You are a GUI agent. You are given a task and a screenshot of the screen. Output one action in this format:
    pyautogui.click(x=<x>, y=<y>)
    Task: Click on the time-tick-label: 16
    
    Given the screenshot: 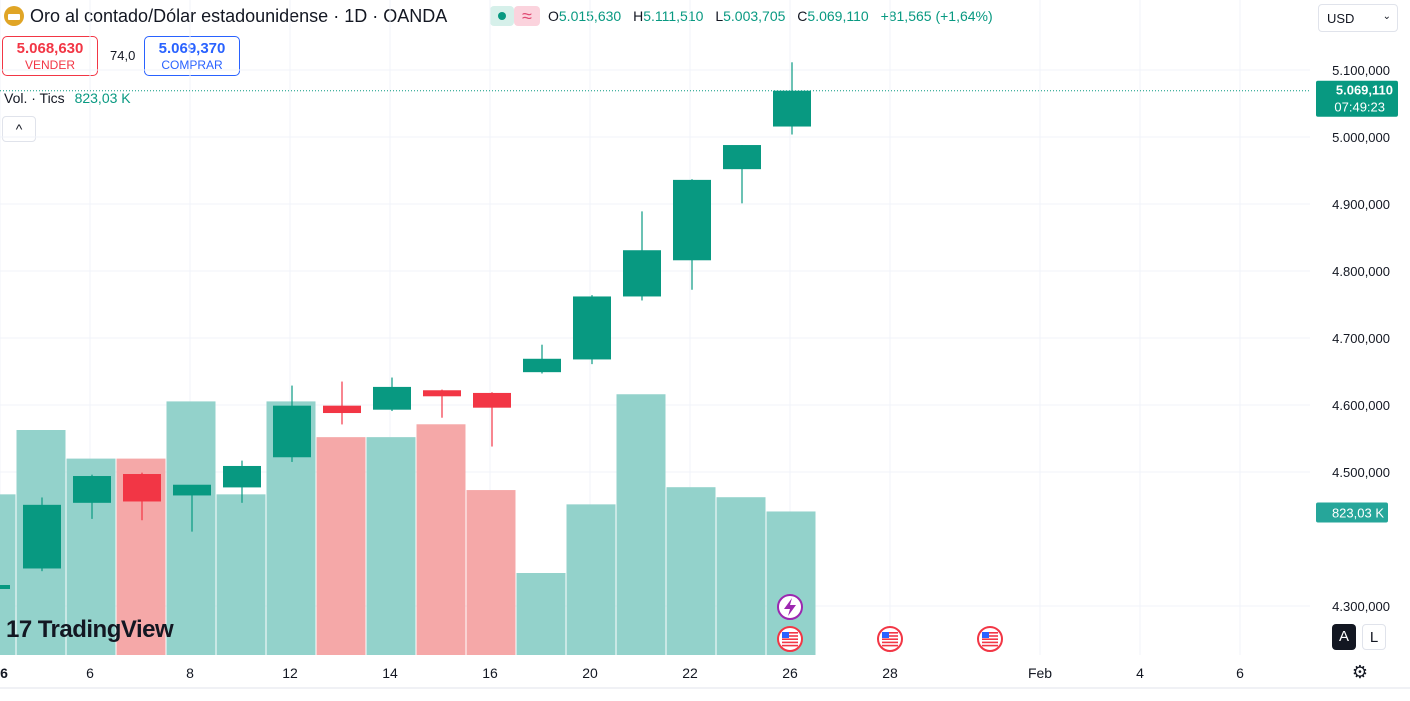 What is the action you would take?
    pyautogui.click(x=490, y=673)
    